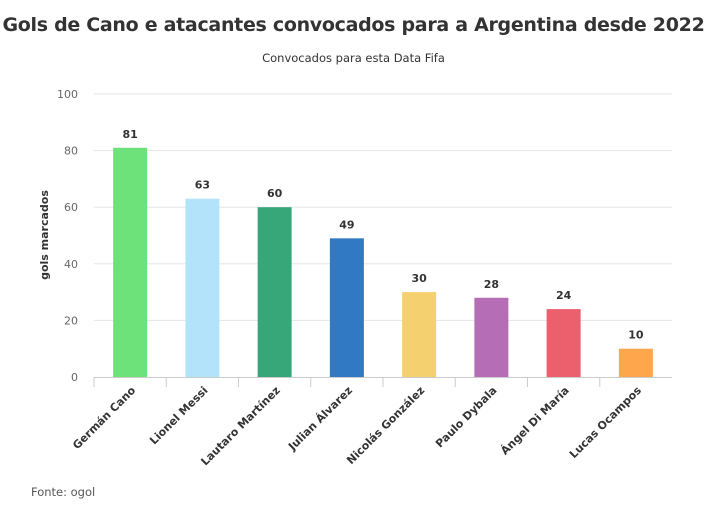 This screenshot has width=707, height=514. Describe the element at coordinates (275, 193) in the screenshot. I see `data-label: 60` at that location.